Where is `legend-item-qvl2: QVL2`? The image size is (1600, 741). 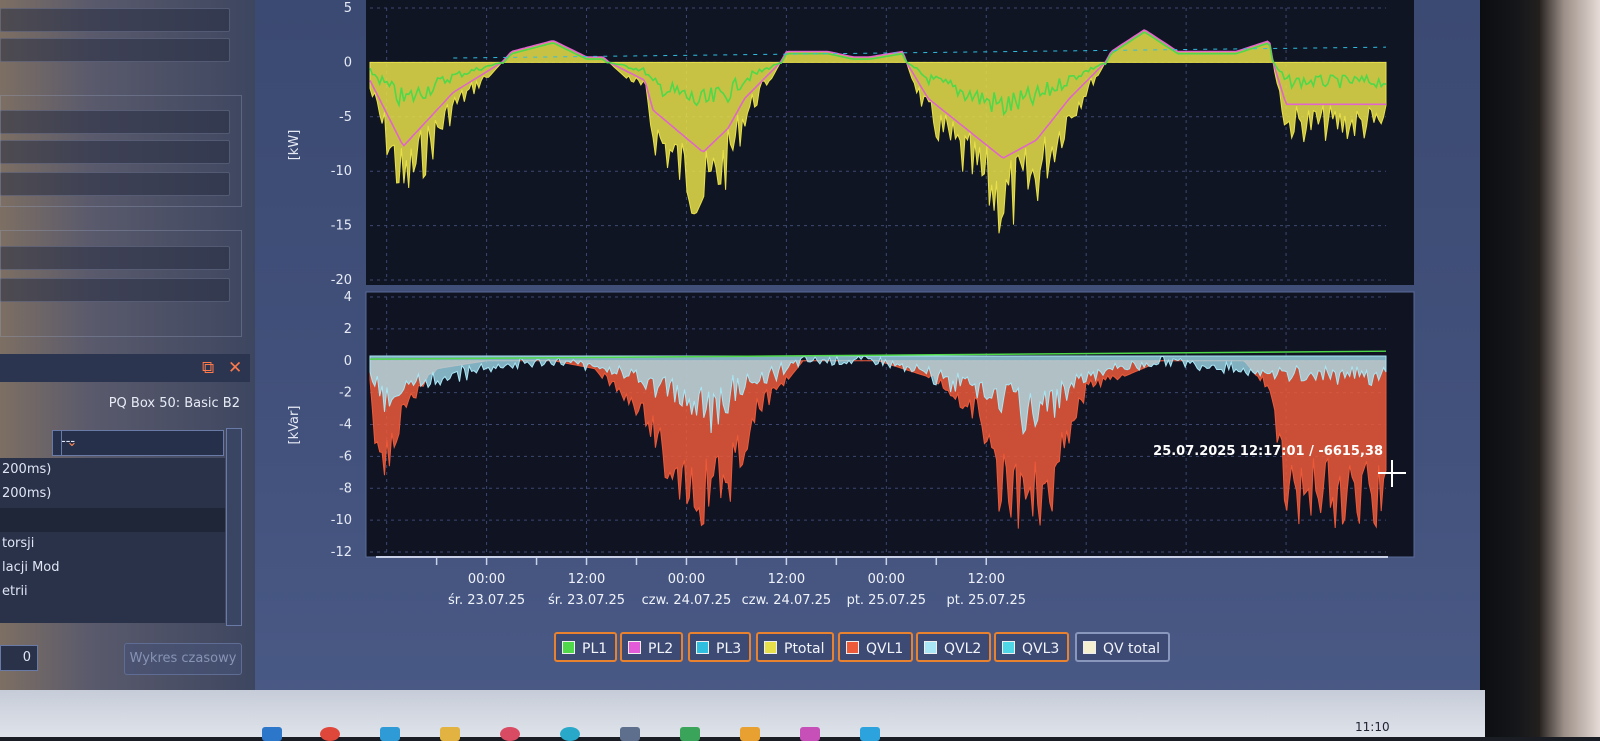
legend-item-qvl2: QVL2 is located at coordinates (954, 647).